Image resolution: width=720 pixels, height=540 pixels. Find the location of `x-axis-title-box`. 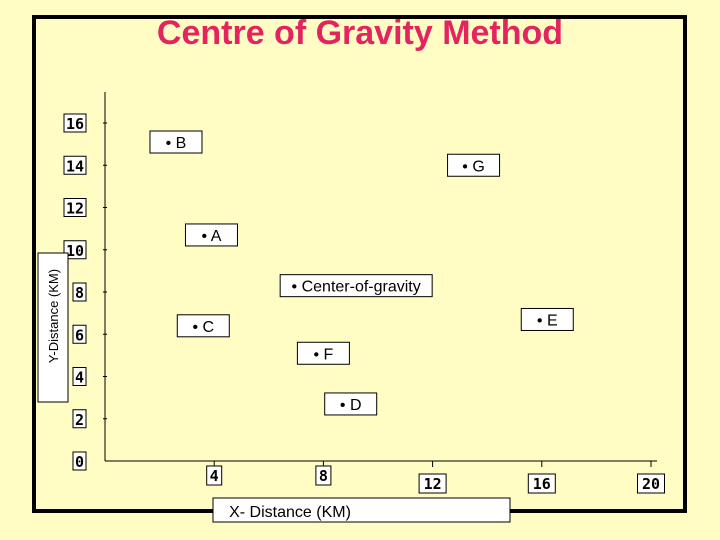

x-axis-title-box is located at coordinates (361, 510).